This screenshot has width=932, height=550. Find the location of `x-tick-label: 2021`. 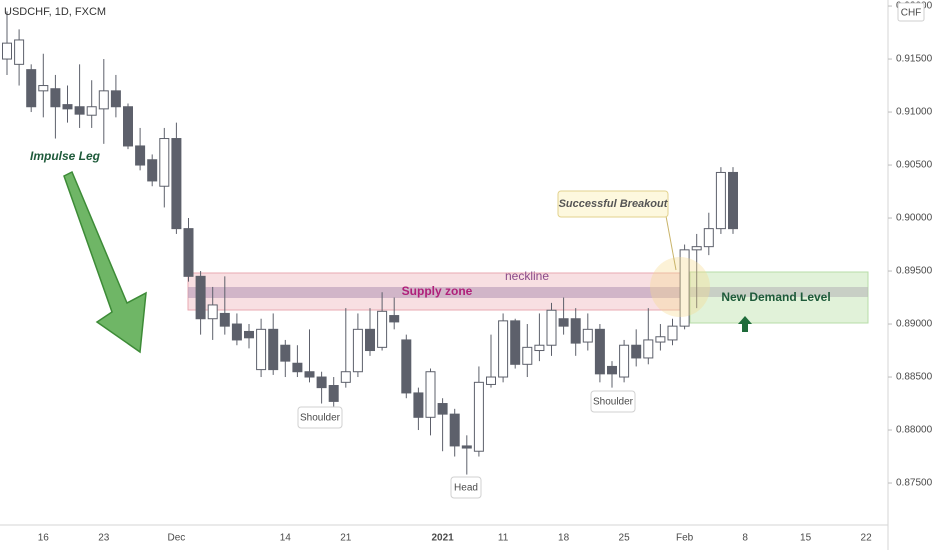

x-tick-label: 2021 is located at coordinates (442, 538).